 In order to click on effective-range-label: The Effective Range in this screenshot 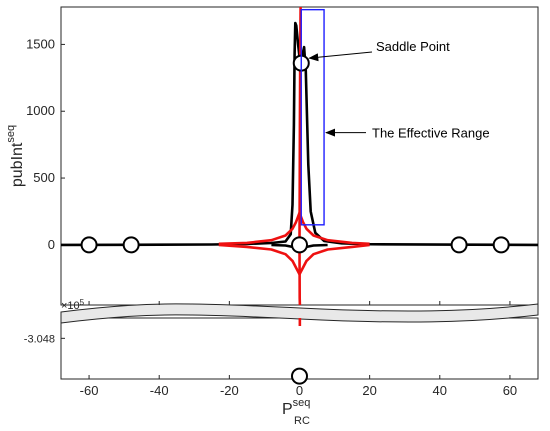, I will do `click(431, 133)`.